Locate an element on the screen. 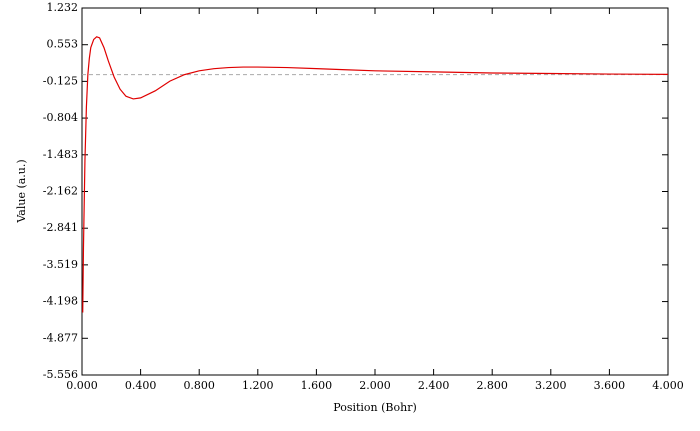  x-tick-label: 2.800 is located at coordinates (492, 385).